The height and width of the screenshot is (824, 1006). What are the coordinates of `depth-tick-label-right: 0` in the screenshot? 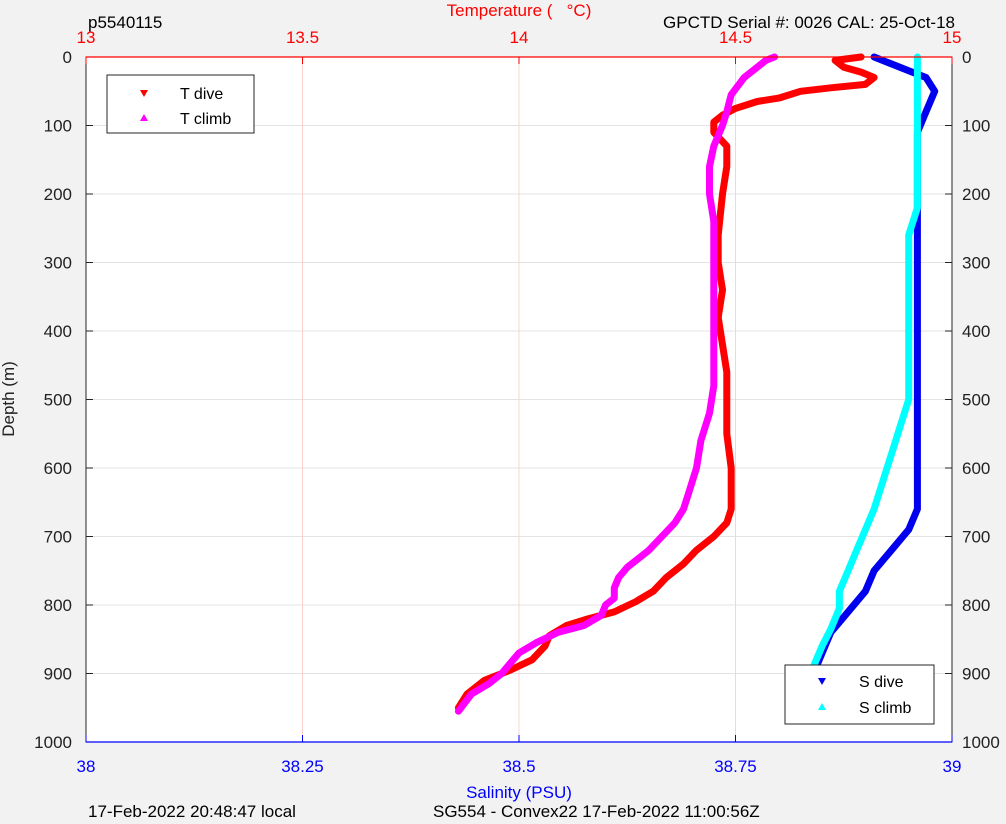 It's located at (966, 57).